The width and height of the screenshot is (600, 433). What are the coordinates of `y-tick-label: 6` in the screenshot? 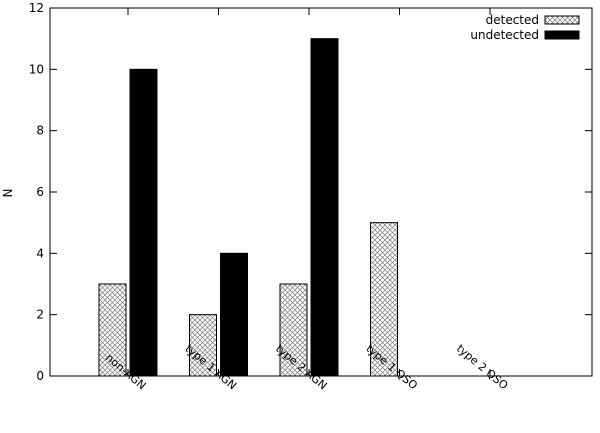 It's located at (40, 192).